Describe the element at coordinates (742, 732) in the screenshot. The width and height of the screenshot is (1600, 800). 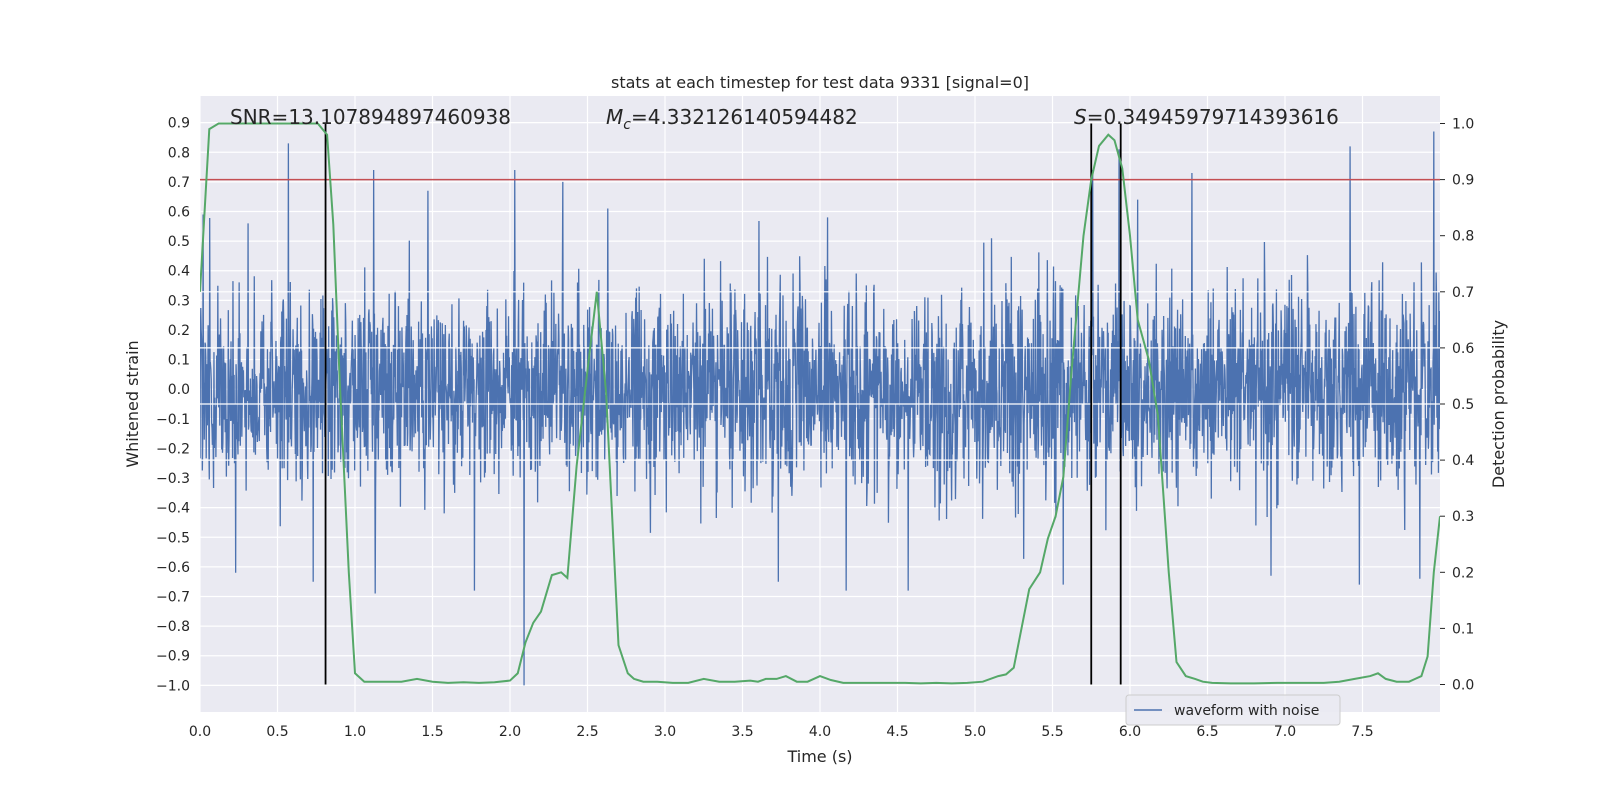
I see `x-tick-label: 3.5` at that location.